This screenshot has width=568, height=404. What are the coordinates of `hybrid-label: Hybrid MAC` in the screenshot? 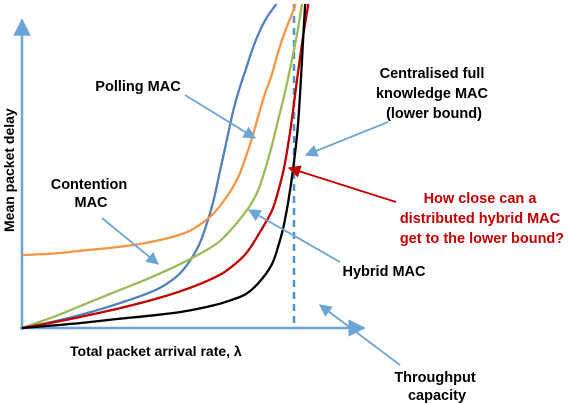 It's located at (385, 272).